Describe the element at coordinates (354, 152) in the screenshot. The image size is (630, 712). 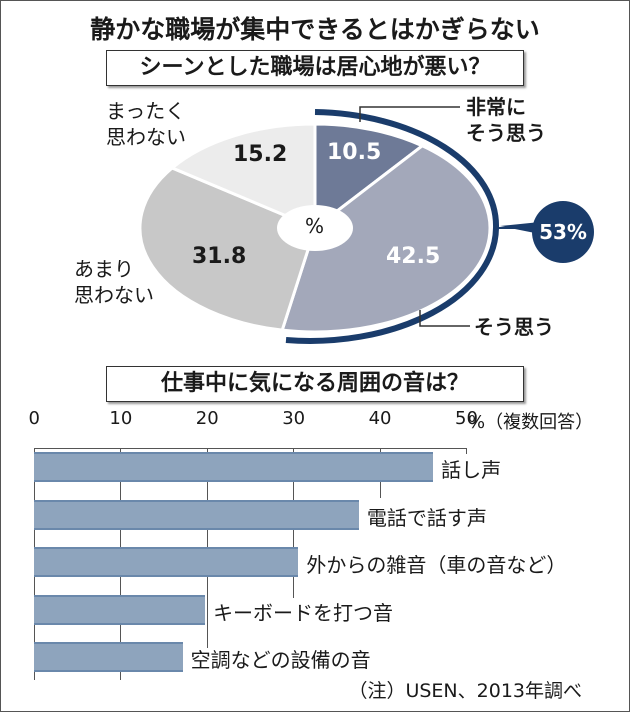
I see `slice-value-very-agree: 10.5` at that location.